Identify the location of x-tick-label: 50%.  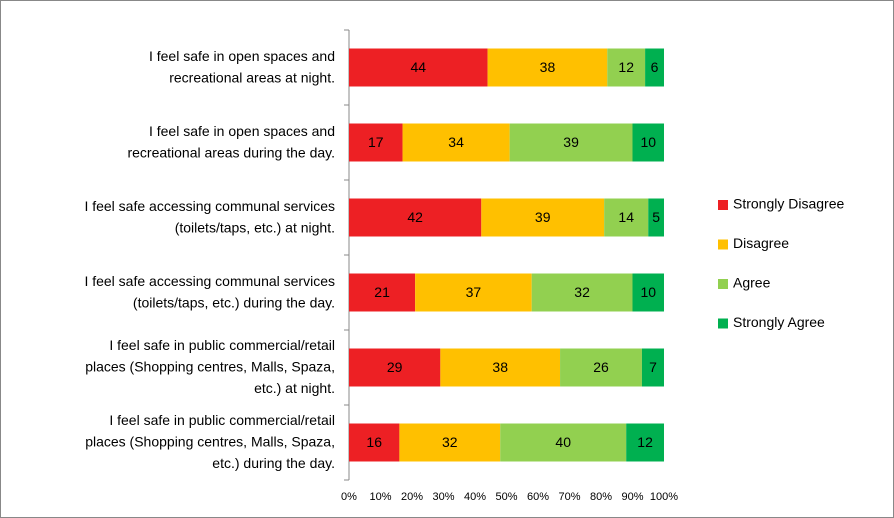
(506, 497).